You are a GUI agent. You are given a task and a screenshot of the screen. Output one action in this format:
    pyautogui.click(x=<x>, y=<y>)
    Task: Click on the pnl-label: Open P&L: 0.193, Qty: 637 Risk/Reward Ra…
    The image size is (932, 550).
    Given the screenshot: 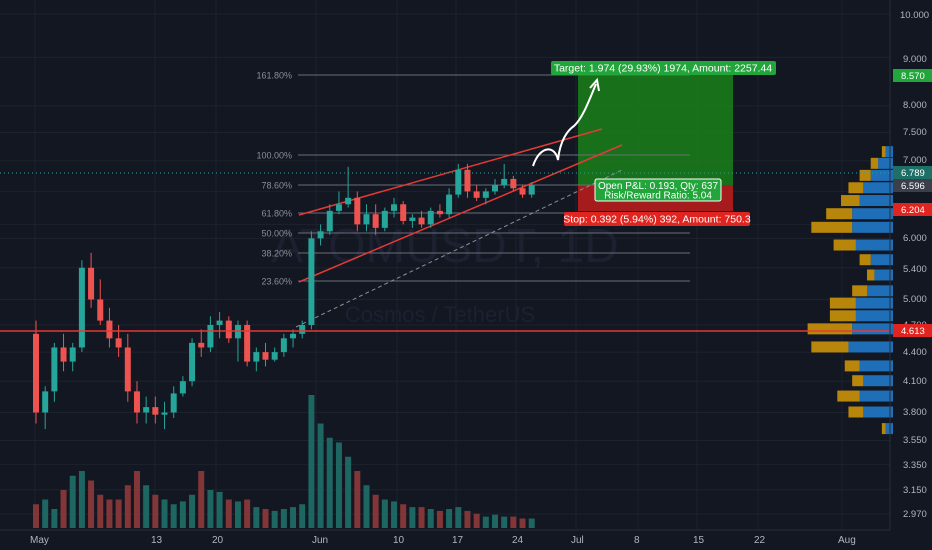 What is the action you would take?
    pyautogui.click(x=658, y=190)
    